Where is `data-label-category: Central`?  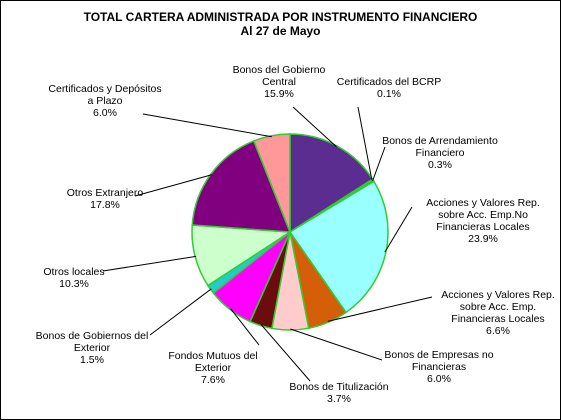 data-label-category: Central is located at coordinates (279, 82).